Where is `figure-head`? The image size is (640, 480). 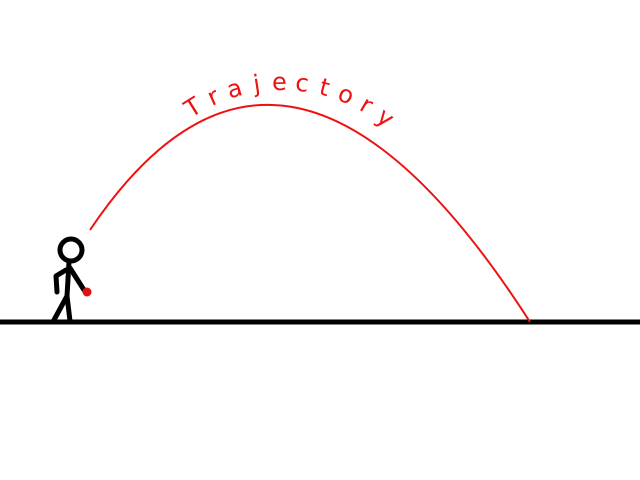 figure-head is located at coordinates (71, 250).